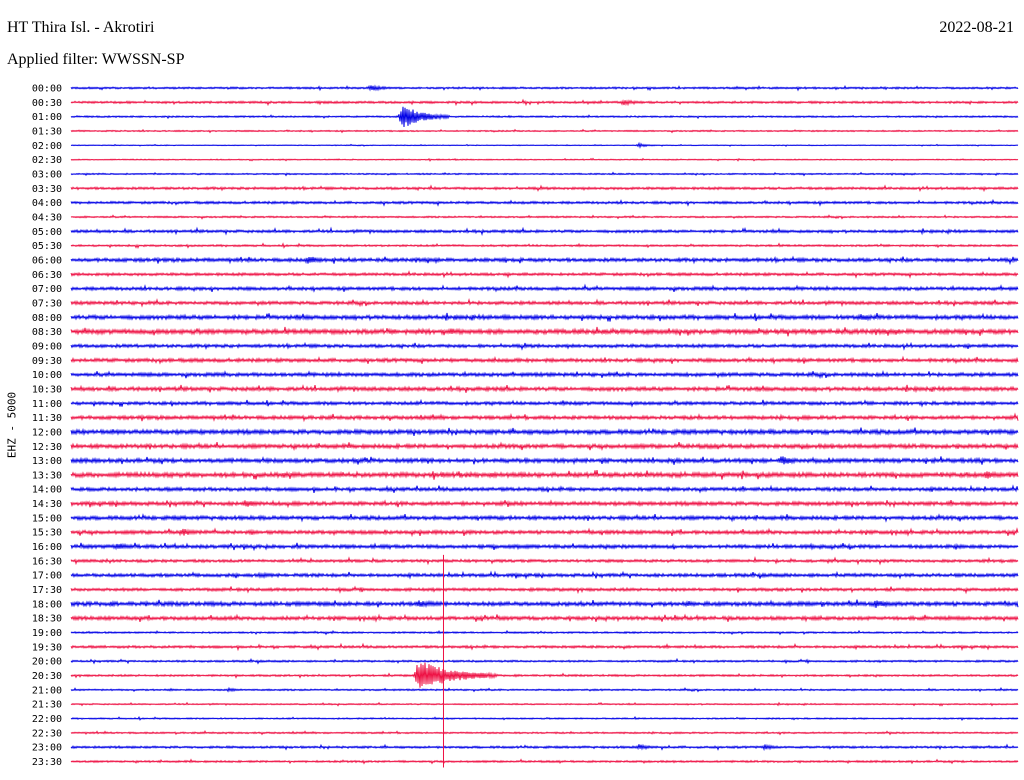  What do you see at coordinates (976, 27) in the screenshot?
I see `date-label: 2022-08-21` at bounding box center [976, 27].